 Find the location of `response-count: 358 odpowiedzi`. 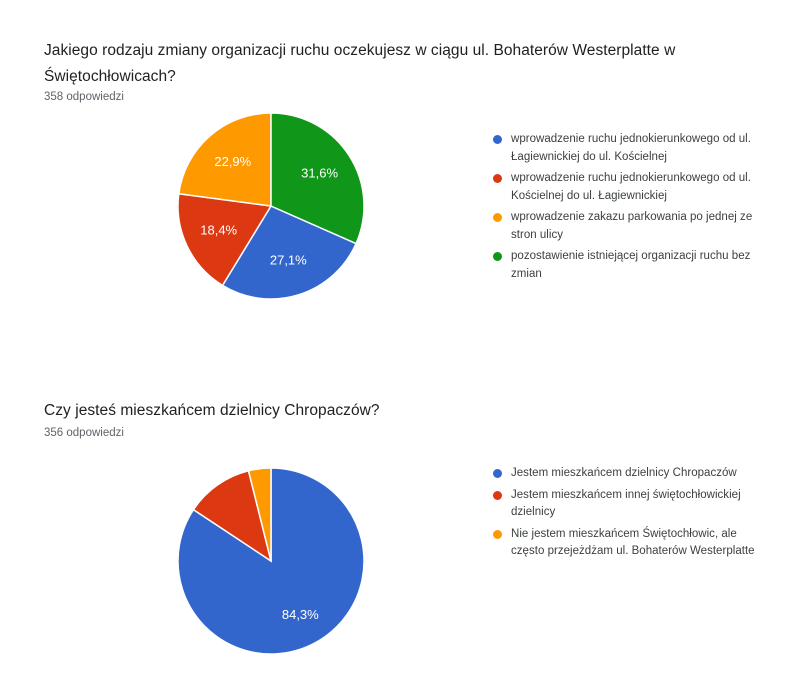

response-count: 358 odpowiedzi is located at coordinates (84, 97).